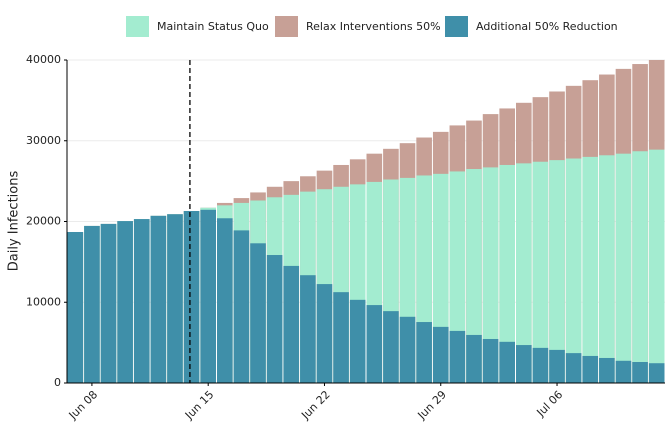  What do you see at coordinates (57, 382) in the screenshot?
I see `y-tick-label: 0` at bounding box center [57, 382].